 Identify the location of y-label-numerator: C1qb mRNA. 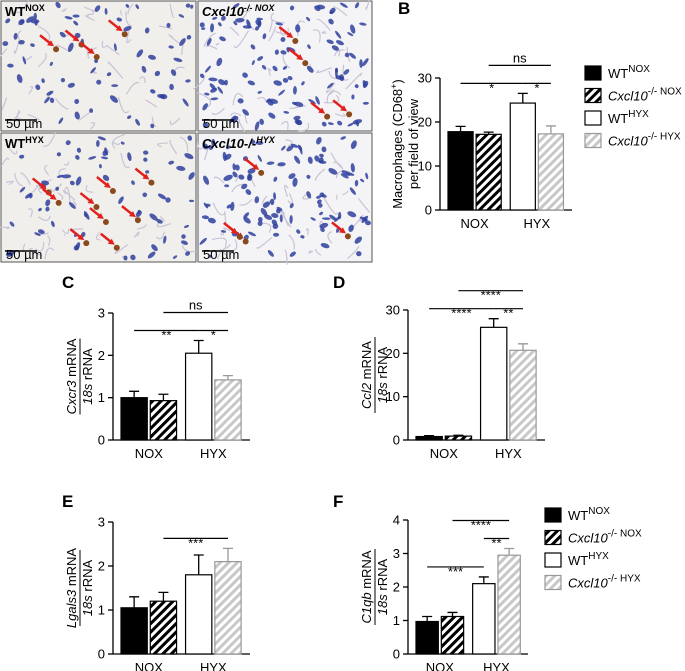
(366, 586).